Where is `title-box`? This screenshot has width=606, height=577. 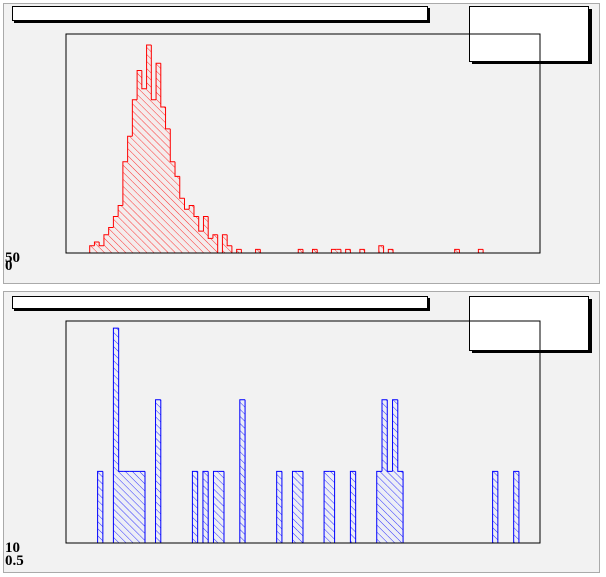
title-box is located at coordinates (220, 302).